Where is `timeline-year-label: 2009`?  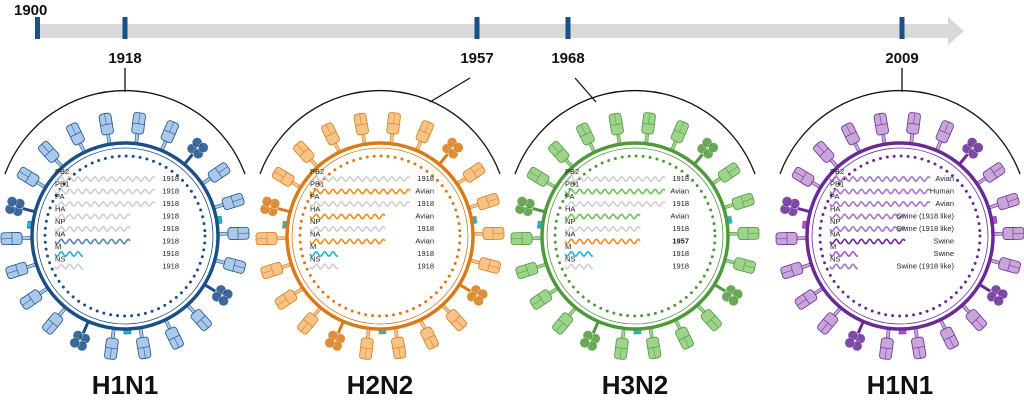
timeline-year-label: 2009 is located at coordinates (901, 58).